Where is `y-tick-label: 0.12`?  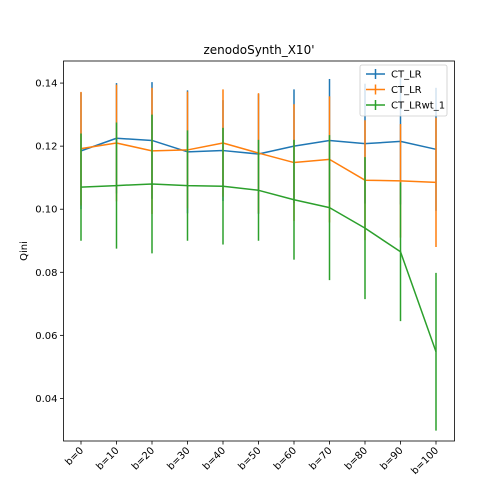
y-tick-label: 0.12 is located at coordinates (46, 147).